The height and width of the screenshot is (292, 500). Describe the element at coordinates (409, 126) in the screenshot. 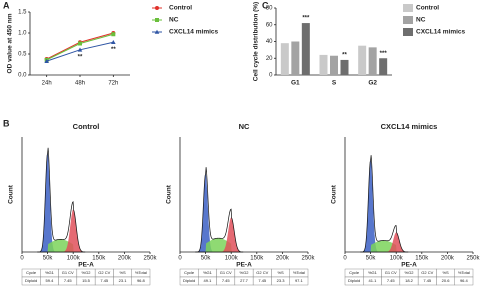

I see `panel-title: CXCL14 mimics` at that location.